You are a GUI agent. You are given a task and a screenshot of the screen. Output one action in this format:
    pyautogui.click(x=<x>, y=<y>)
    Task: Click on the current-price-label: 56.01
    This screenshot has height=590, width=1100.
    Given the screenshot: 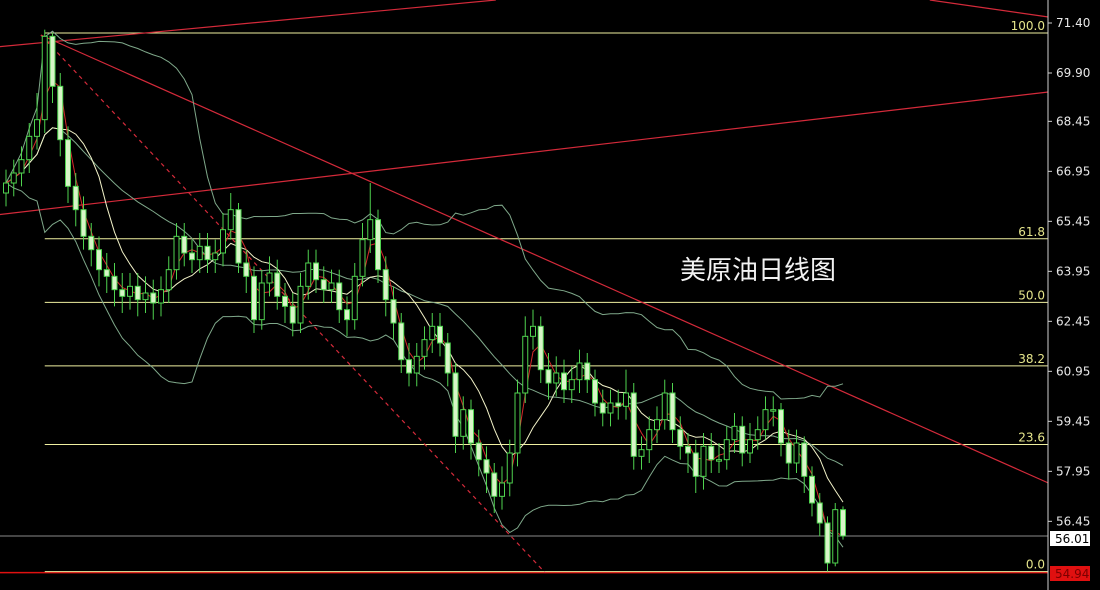 What is the action you would take?
    pyautogui.click(x=1072, y=539)
    